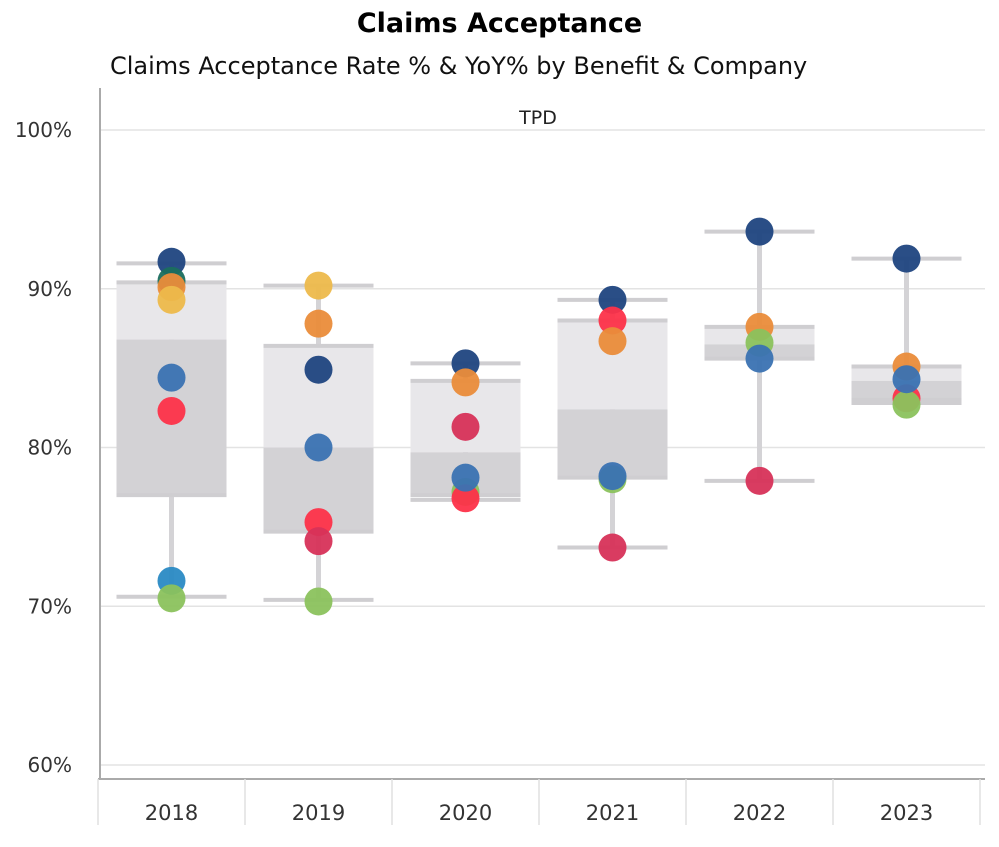 Image resolution: width=999 pixels, height=847 pixels. What do you see at coordinates (906, 813) in the screenshot?
I see `x-tick-label: 2023` at bounding box center [906, 813].